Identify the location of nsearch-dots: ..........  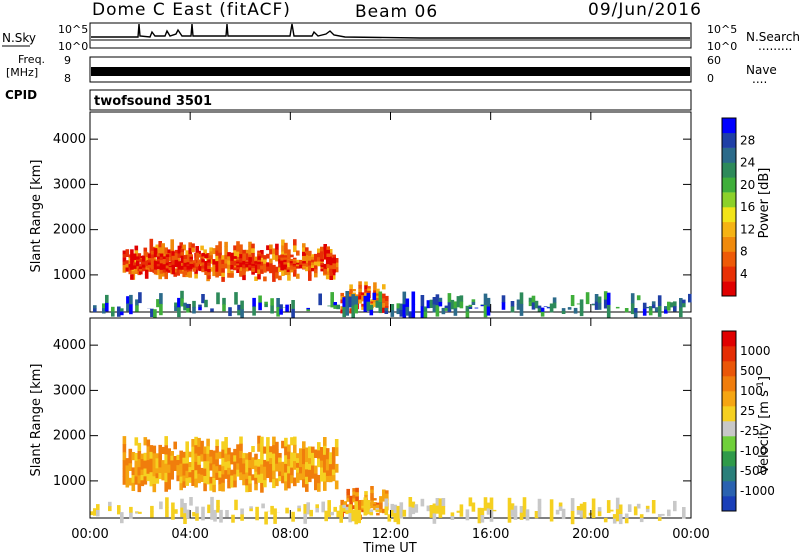
(775, 46).